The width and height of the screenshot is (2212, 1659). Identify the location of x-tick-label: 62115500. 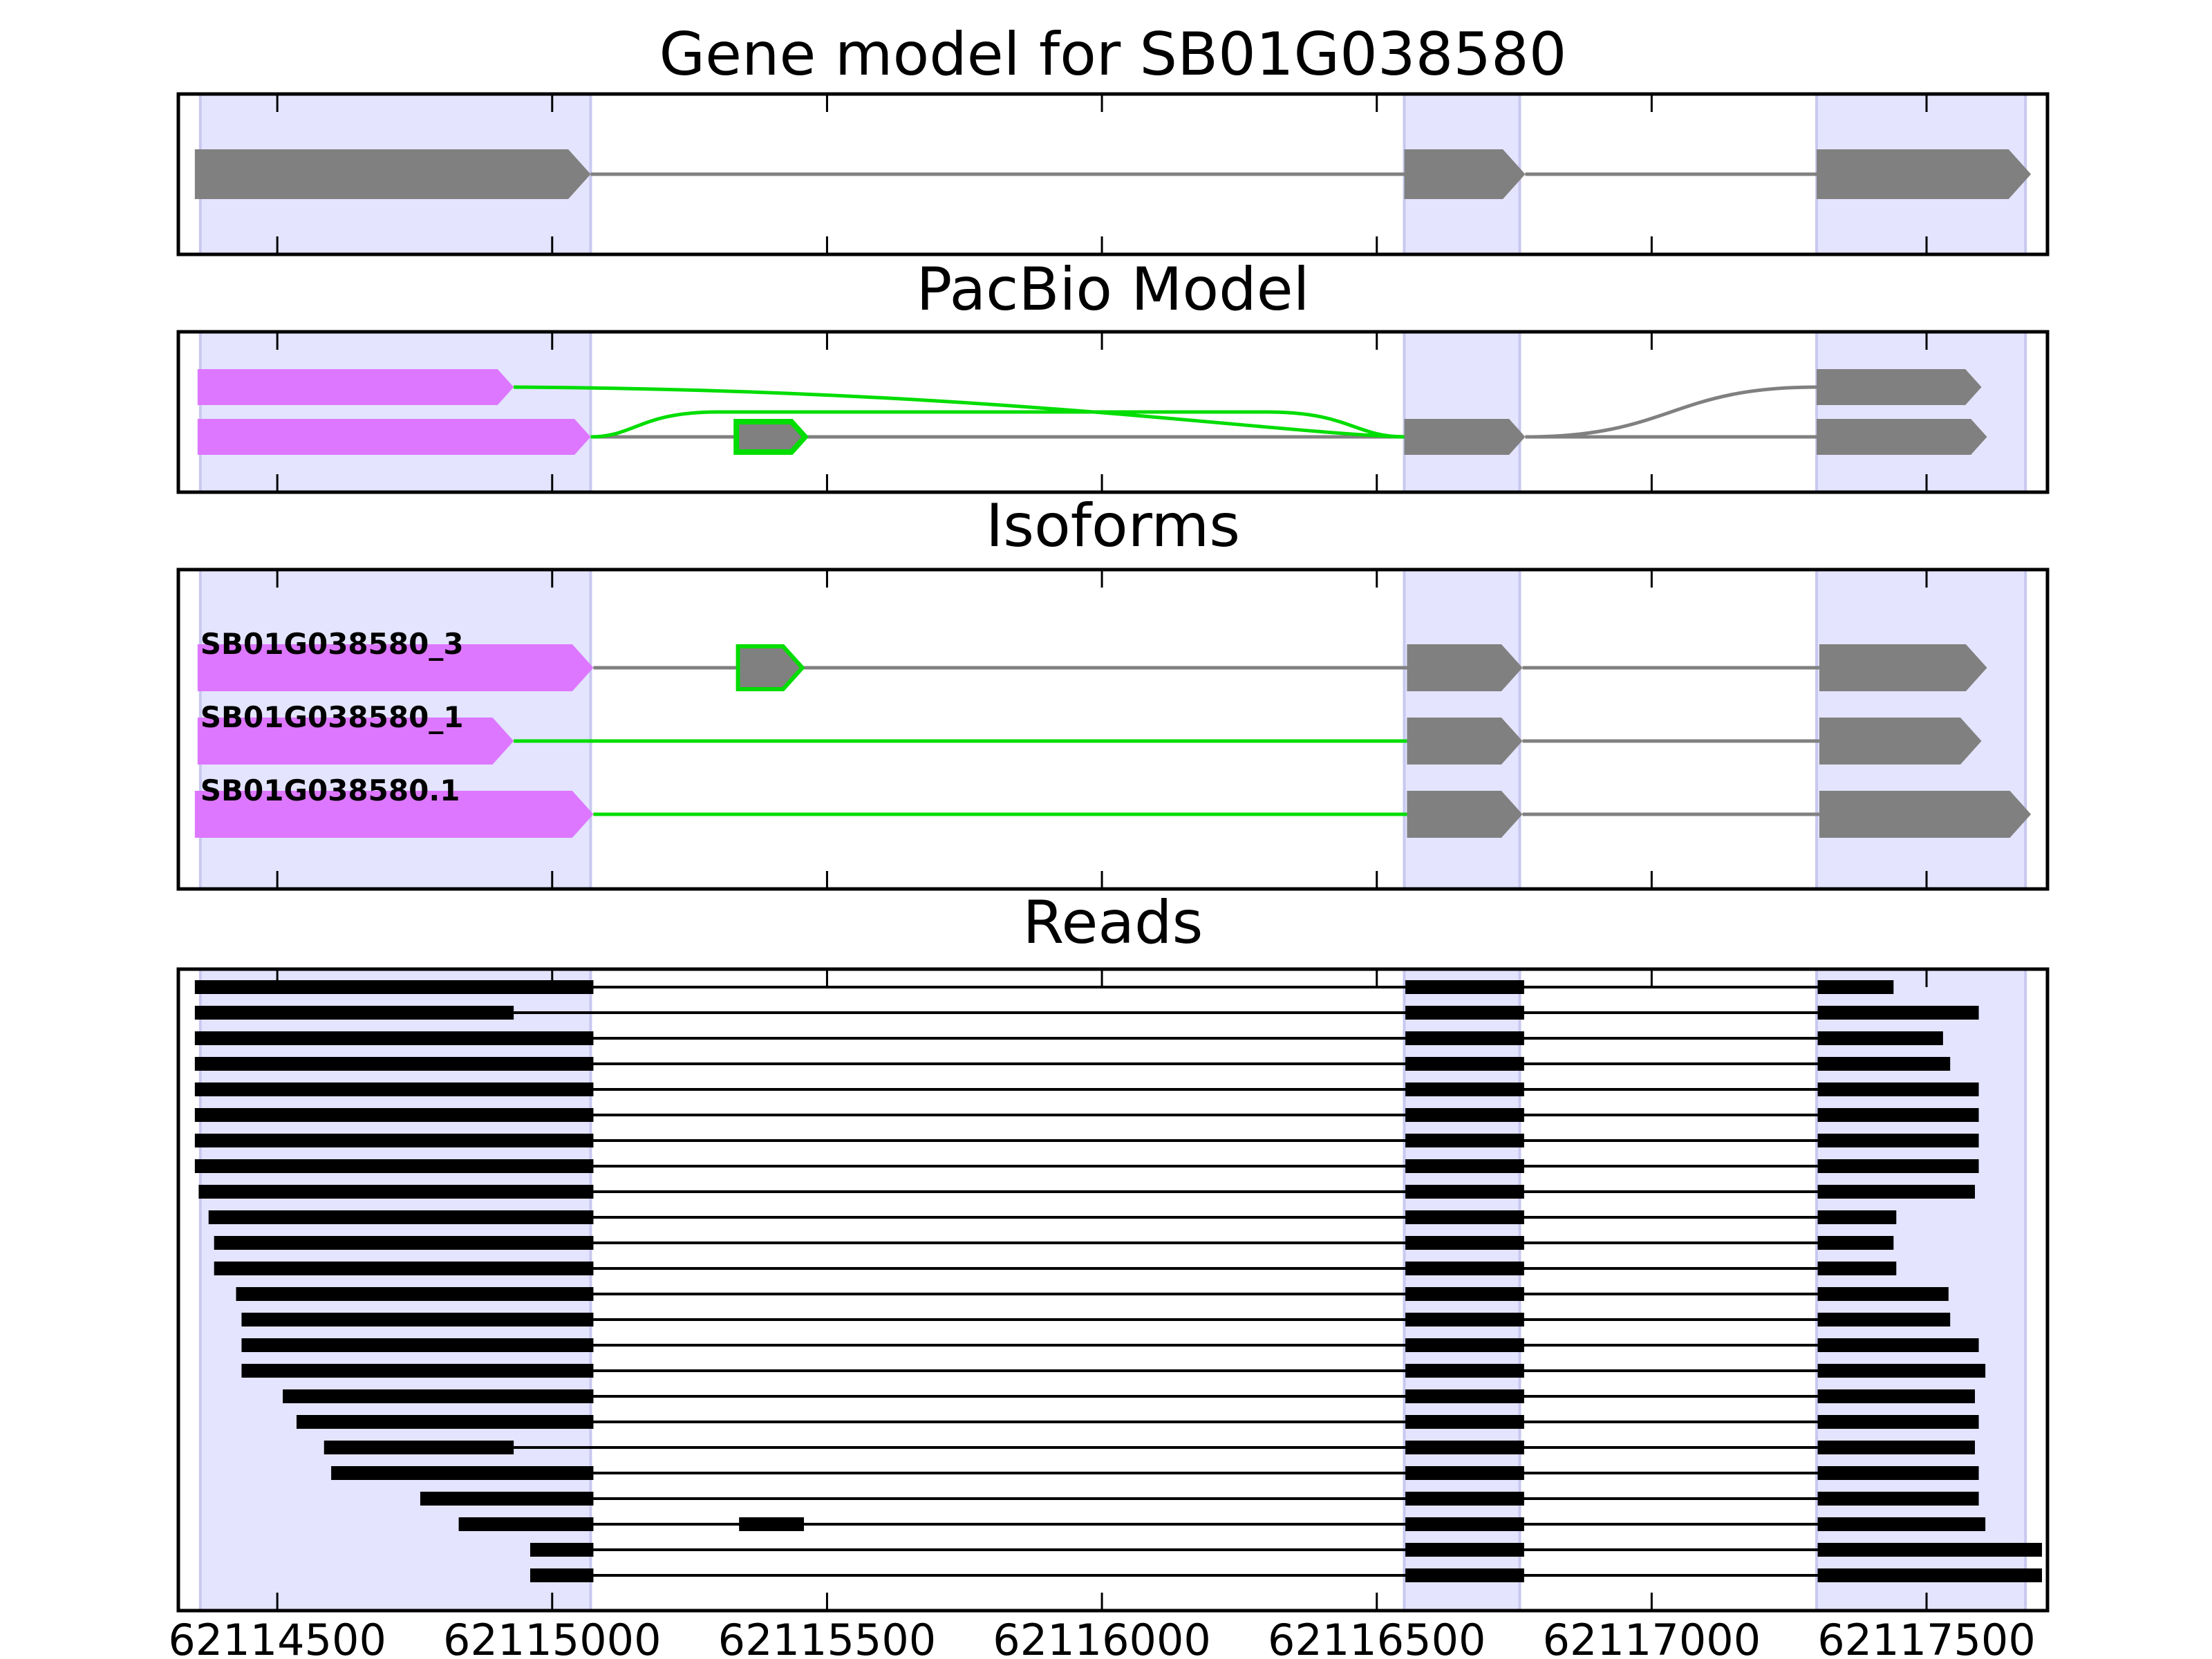
(828, 1637).